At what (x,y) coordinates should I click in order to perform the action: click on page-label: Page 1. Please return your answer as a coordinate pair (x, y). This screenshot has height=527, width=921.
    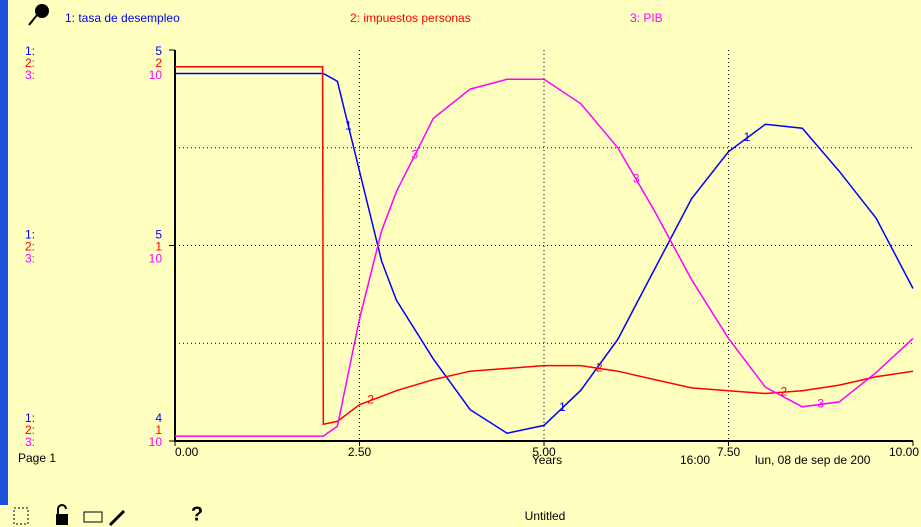
    Looking at the image, I should click on (37, 458).